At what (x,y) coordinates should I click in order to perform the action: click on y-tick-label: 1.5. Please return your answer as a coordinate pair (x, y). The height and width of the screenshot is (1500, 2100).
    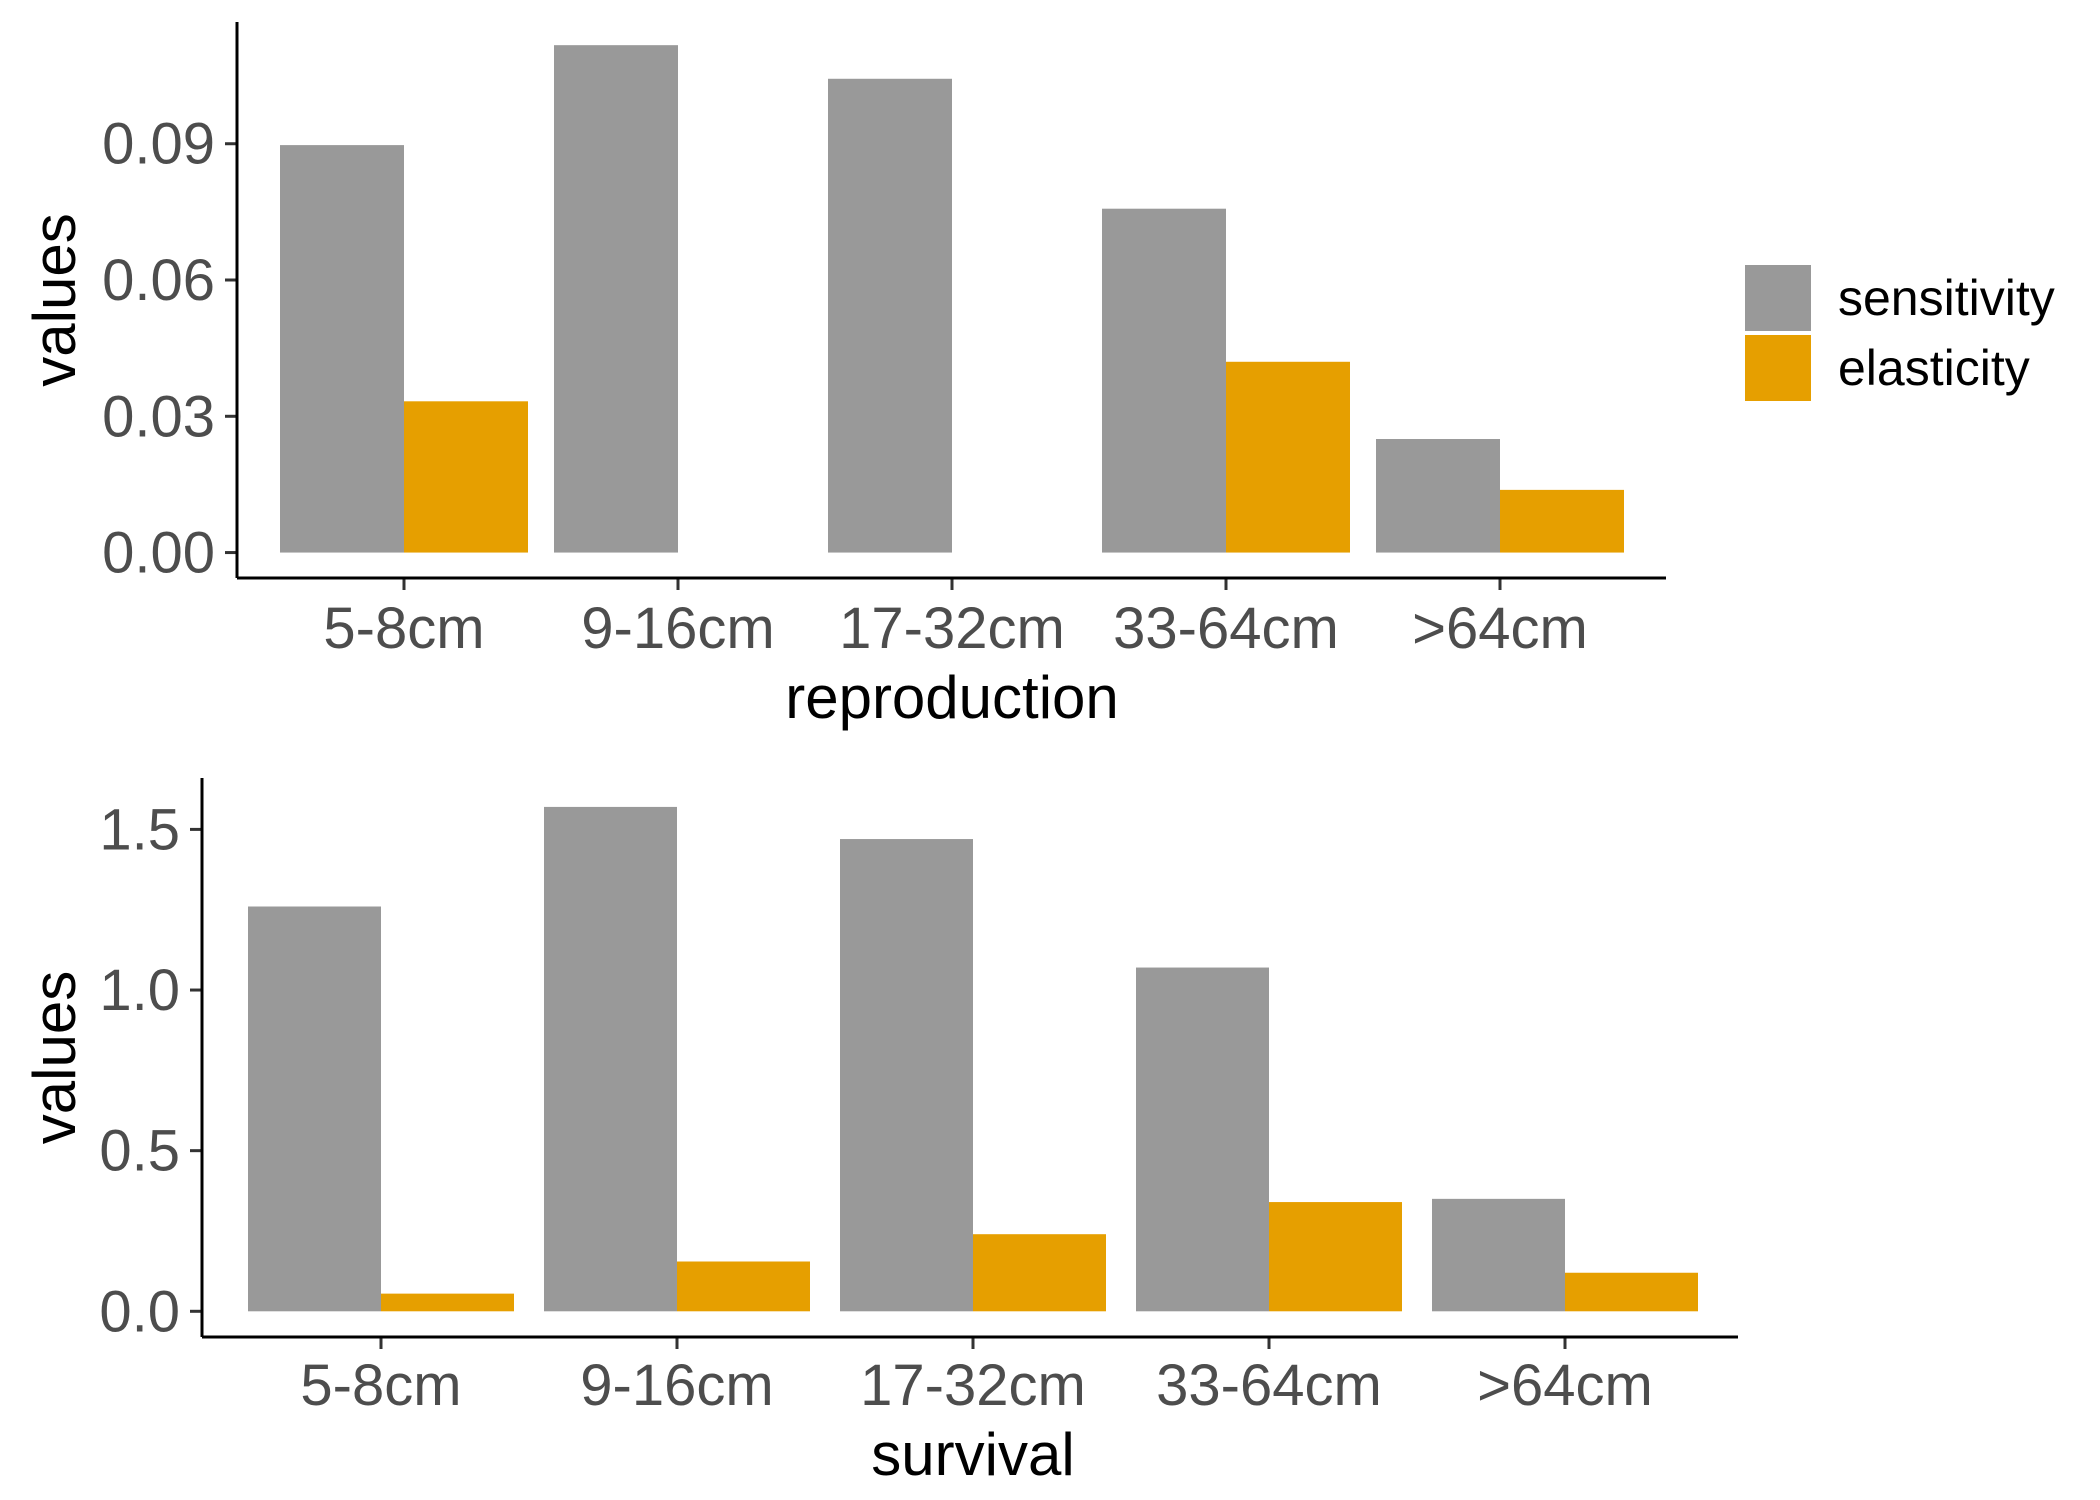
    Looking at the image, I should click on (139, 829).